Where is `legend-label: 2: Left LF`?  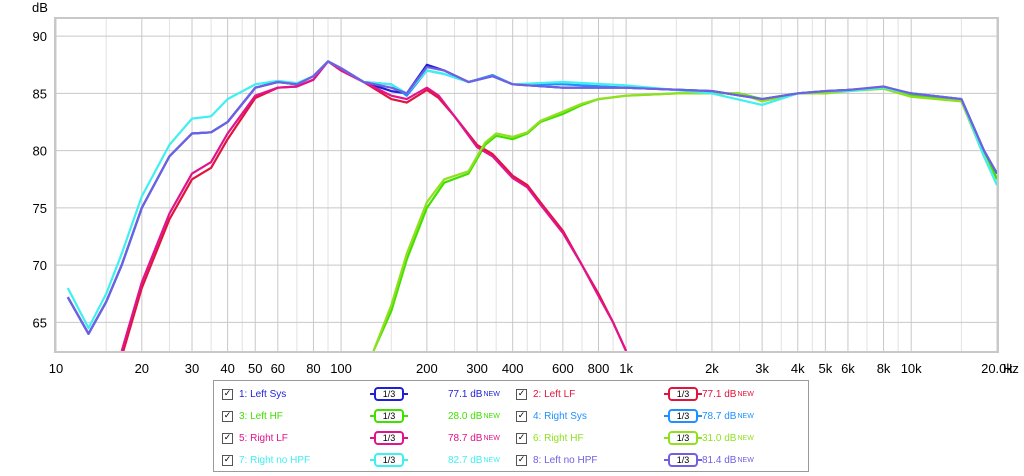 legend-label: 2: Left LF is located at coordinates (554, 394).